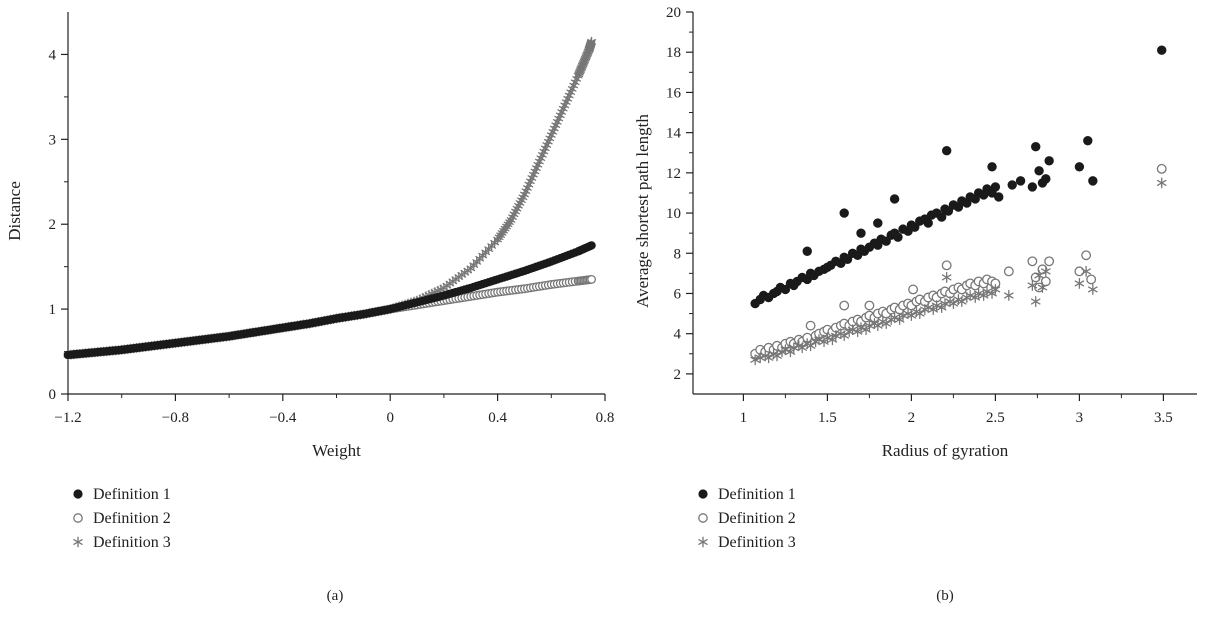 The height and width of the screenshot is (632, 1211). I want to click on x-tick-label: 1.5, so click(827, 418).